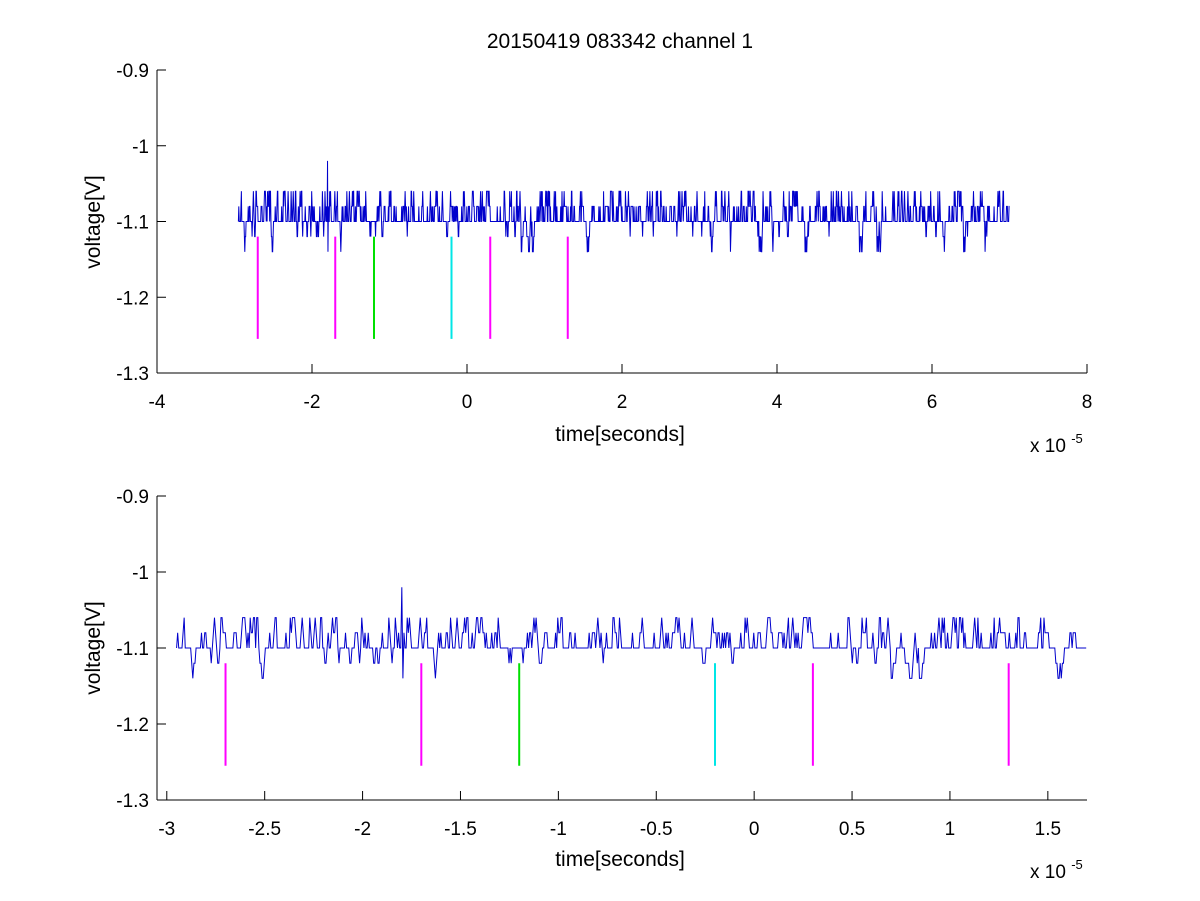 This screenshot has height=901, width=1200. What do you see at coordinates (362, 829) in the screenshot?
I see `bottom-x-tick-label: -2` at bounding box center [362, 829].